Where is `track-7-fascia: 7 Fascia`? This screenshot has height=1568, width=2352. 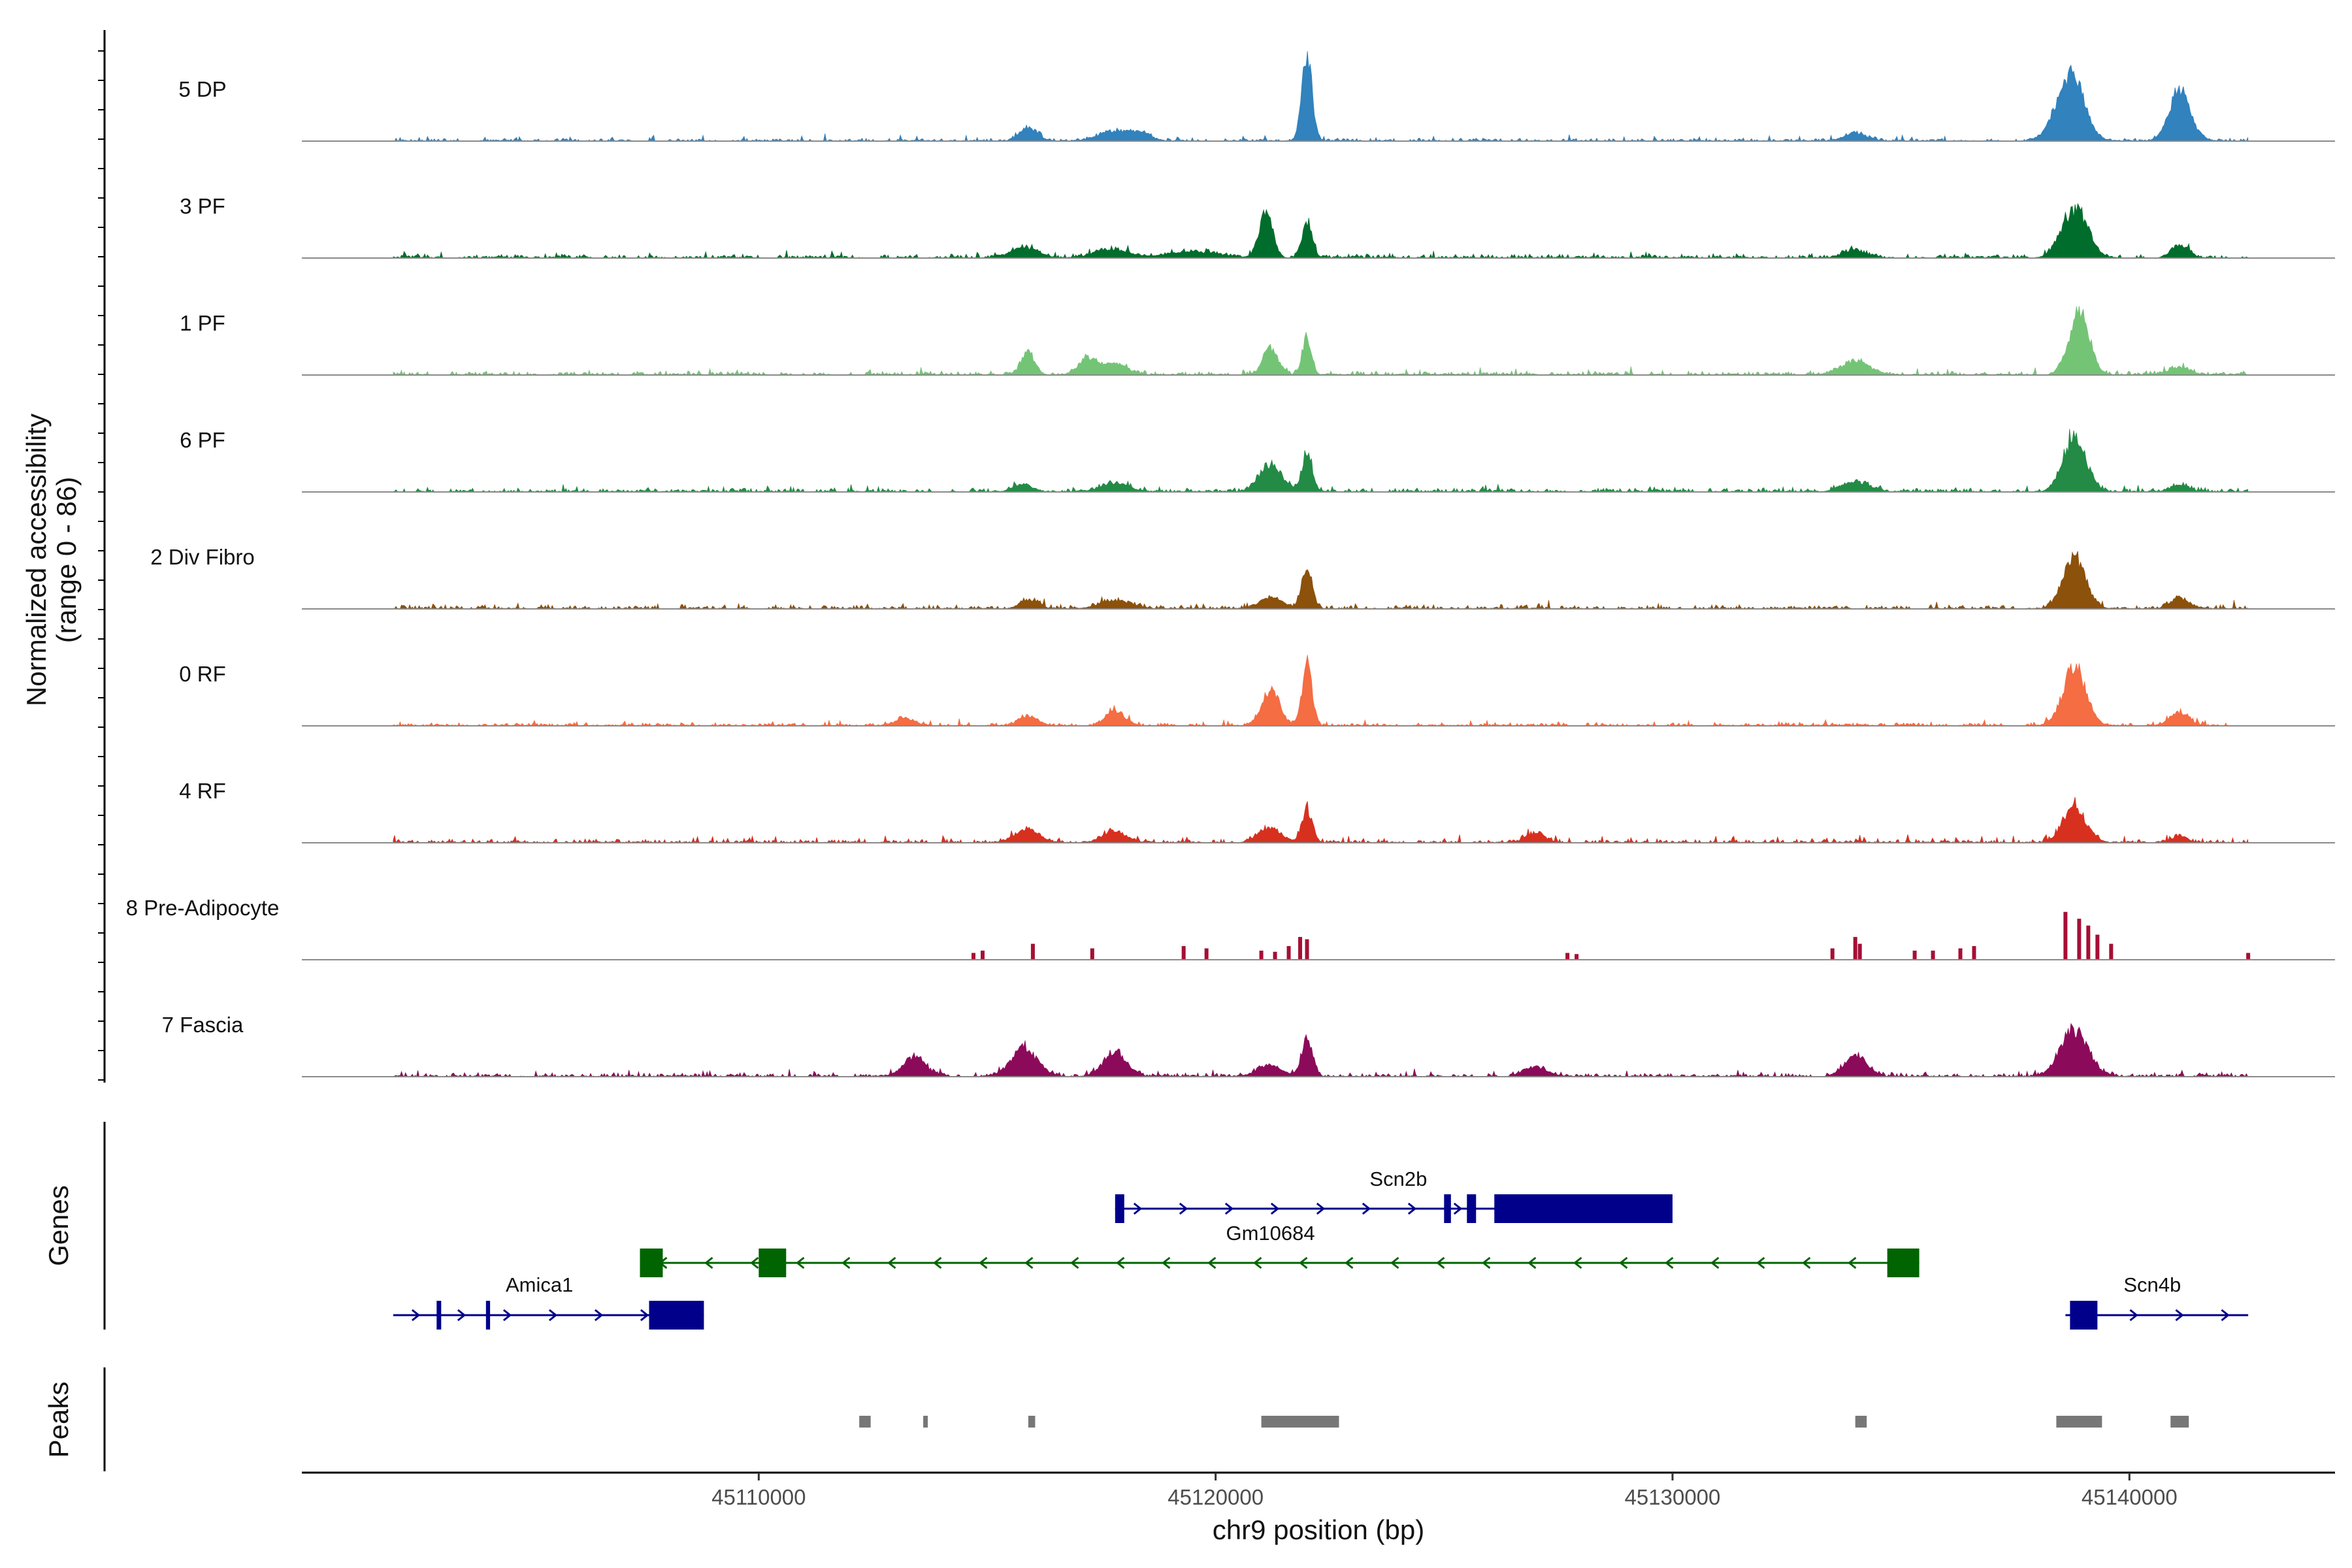
track-7-fascia: 7 Fascia is located at coordinates (1248, 1045).